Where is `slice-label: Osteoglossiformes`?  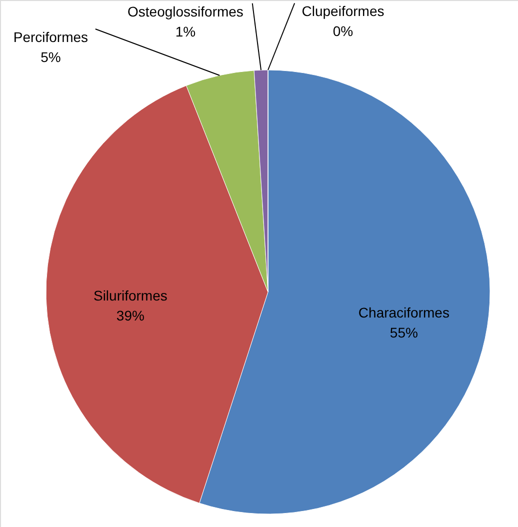
slice-label: Osteoglossiformes is located at coordinates (186, 11).